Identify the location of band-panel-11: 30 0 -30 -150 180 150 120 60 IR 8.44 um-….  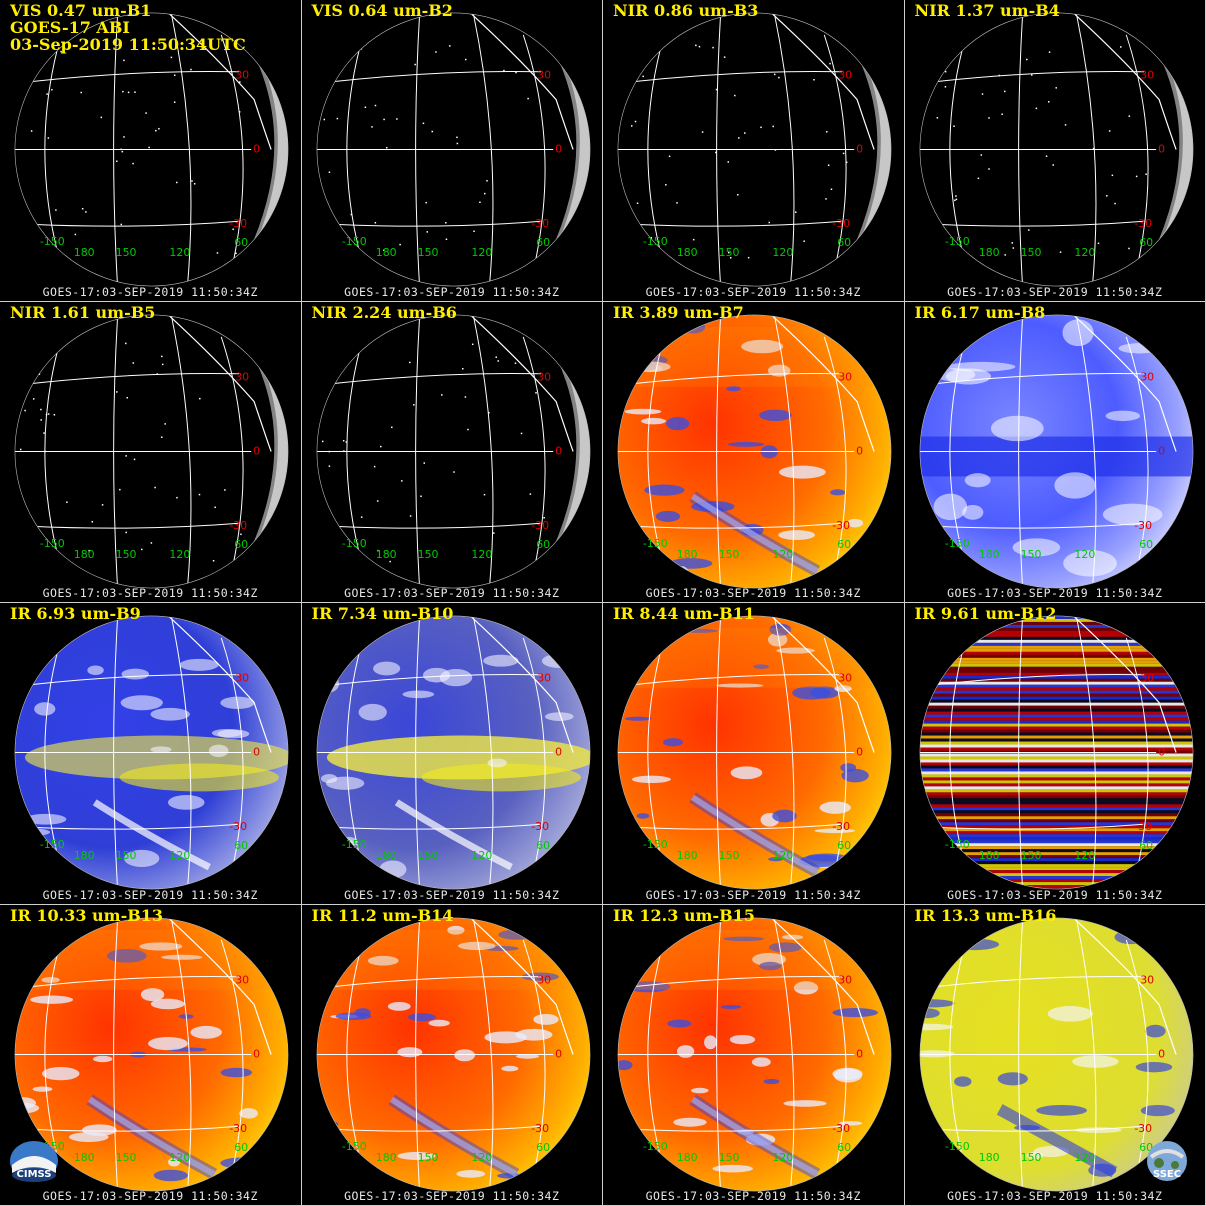
(754, 754).